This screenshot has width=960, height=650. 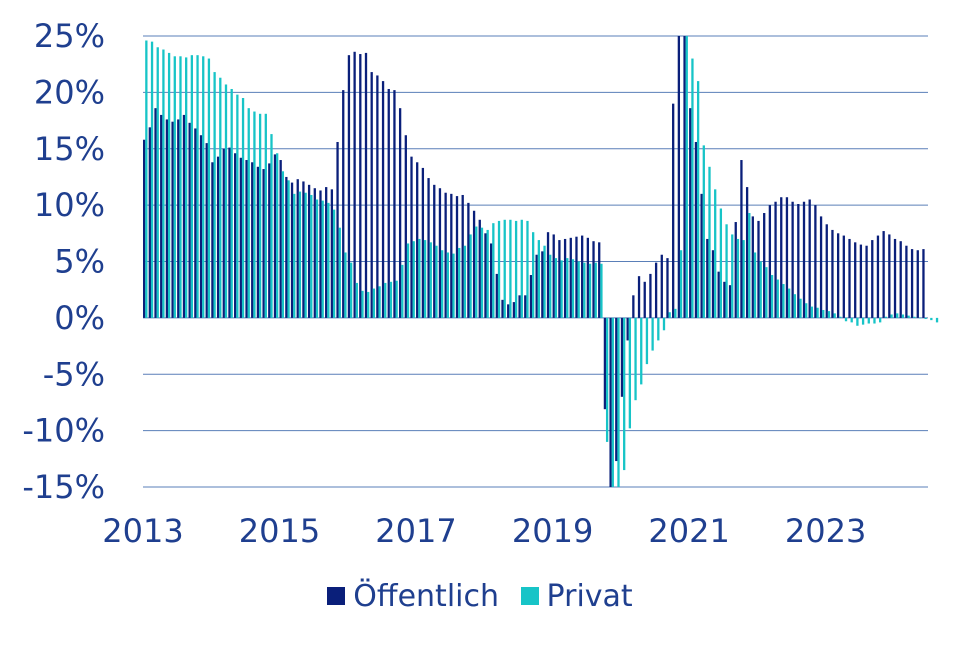 What do you see at coordinates (336, 596) in the screenshot?
I see `legend-swatch-oeffentlich` at bounding box center [336, 596].